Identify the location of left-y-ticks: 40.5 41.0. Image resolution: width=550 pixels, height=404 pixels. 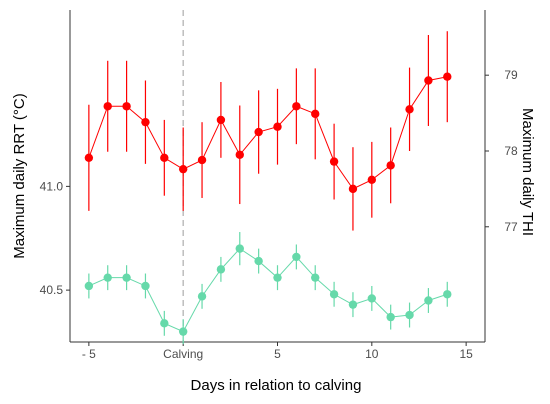
(55, 238).